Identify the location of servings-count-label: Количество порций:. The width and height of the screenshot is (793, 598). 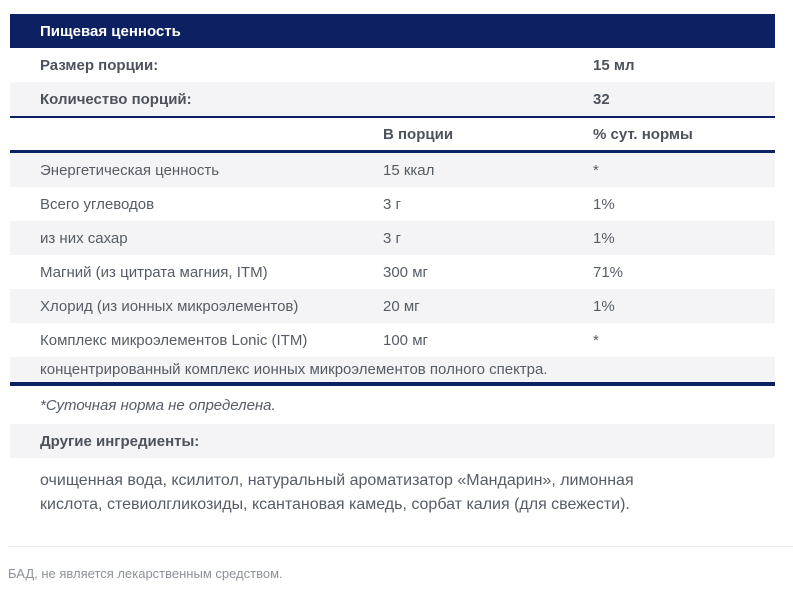
(116, 99).